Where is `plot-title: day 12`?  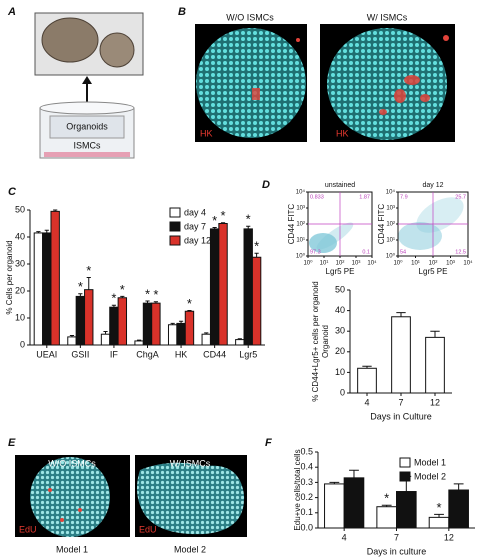
plot-title: day 12 is located at coordinates (432, 185).